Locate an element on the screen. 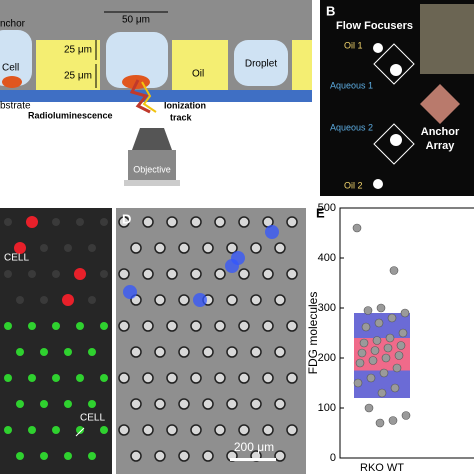 This screenshot has width=474, height=474. y-tick-label: 200 is located at coordinates (327, 358).